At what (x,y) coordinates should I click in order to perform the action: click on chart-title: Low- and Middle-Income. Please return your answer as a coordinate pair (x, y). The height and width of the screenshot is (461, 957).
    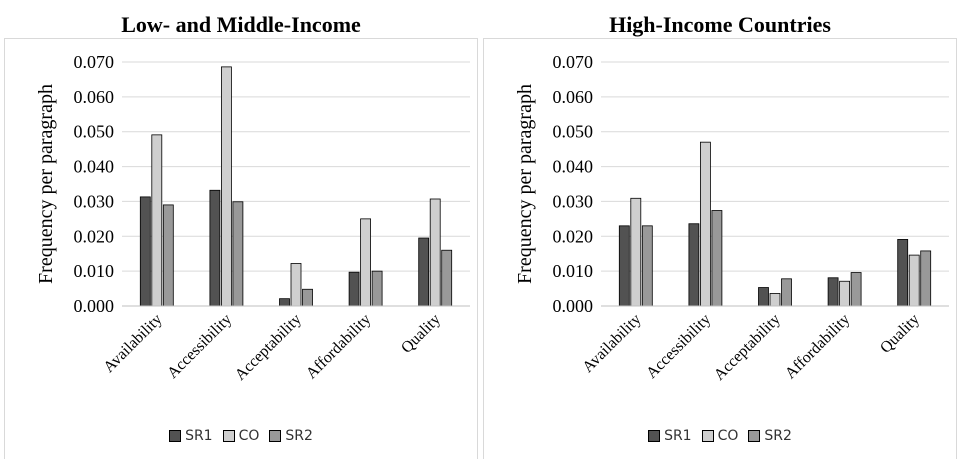
    Looking at the image, I should click on (241, 24).